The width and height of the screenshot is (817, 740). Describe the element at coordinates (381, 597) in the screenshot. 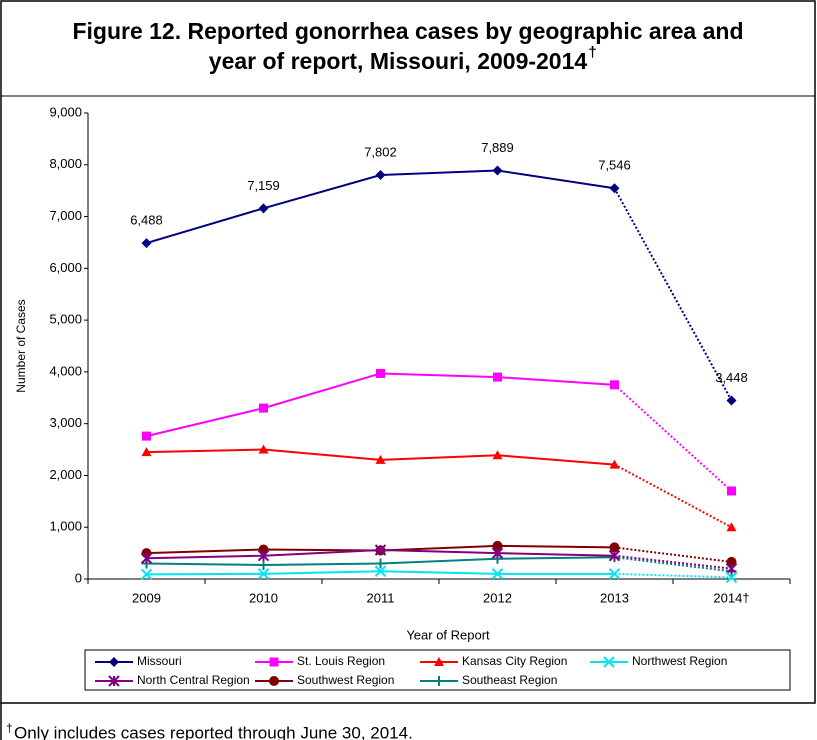

I see `x-tick-label: 2011` at that location.